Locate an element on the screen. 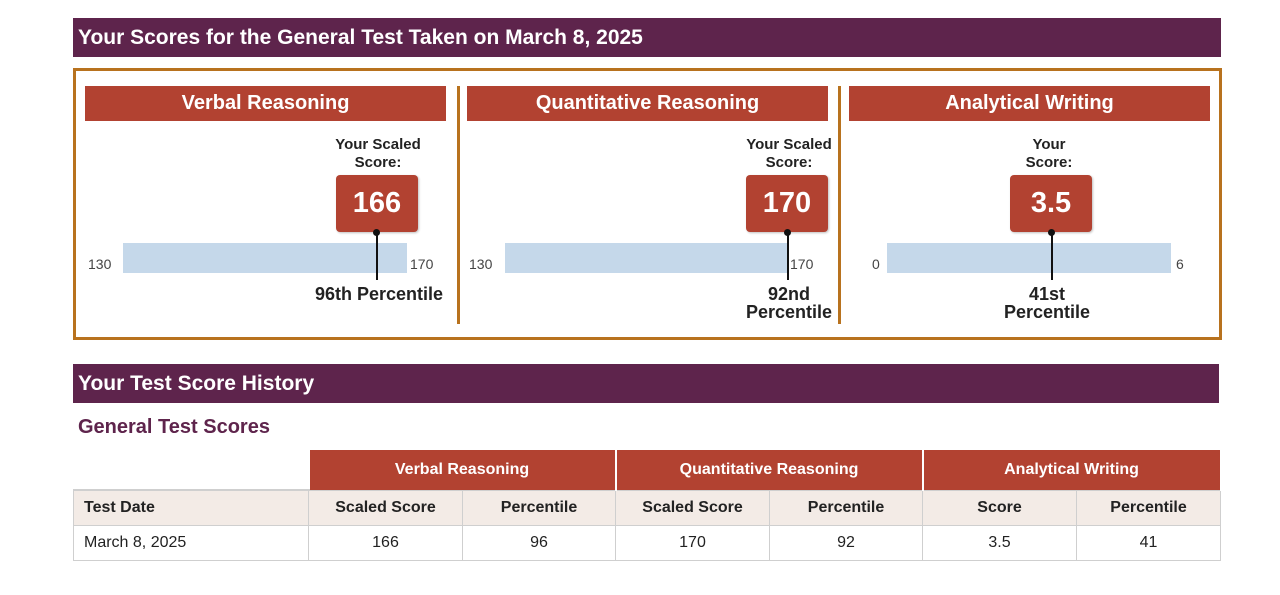 This screenshot has height=595, width=1280. col-verbal-percentile: Percentile is located at coordinates (539, 507).